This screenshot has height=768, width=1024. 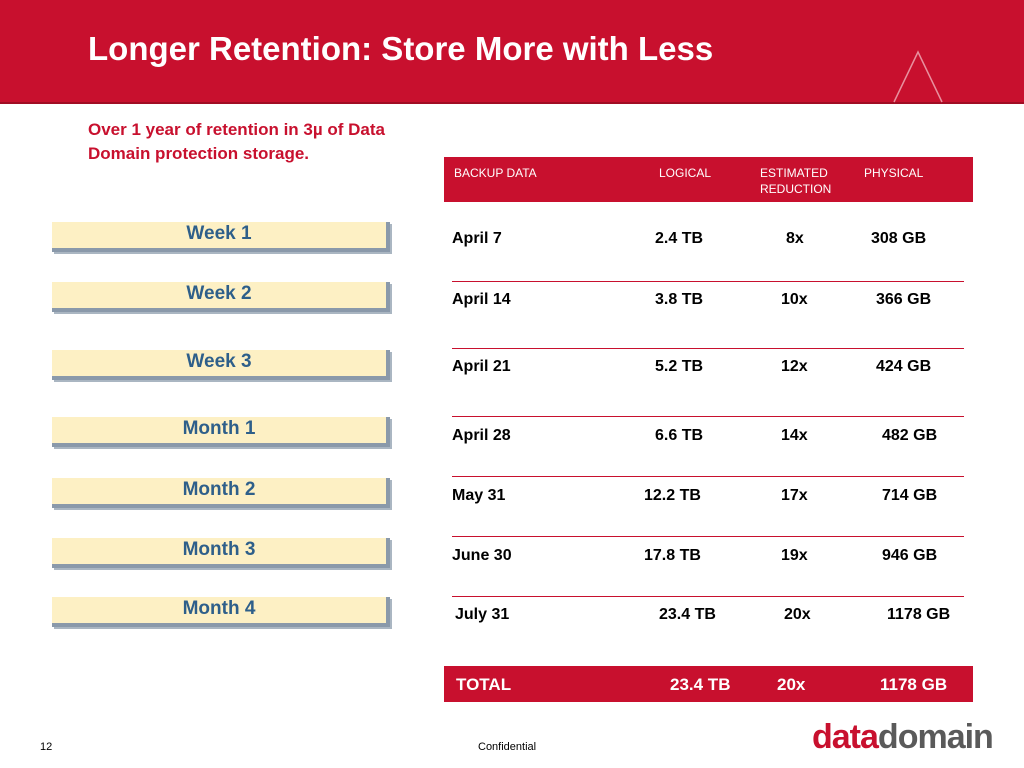 I want to click on table-row: April 14 3.8 TB 10x 366 GB, so click(x=710, y=303).